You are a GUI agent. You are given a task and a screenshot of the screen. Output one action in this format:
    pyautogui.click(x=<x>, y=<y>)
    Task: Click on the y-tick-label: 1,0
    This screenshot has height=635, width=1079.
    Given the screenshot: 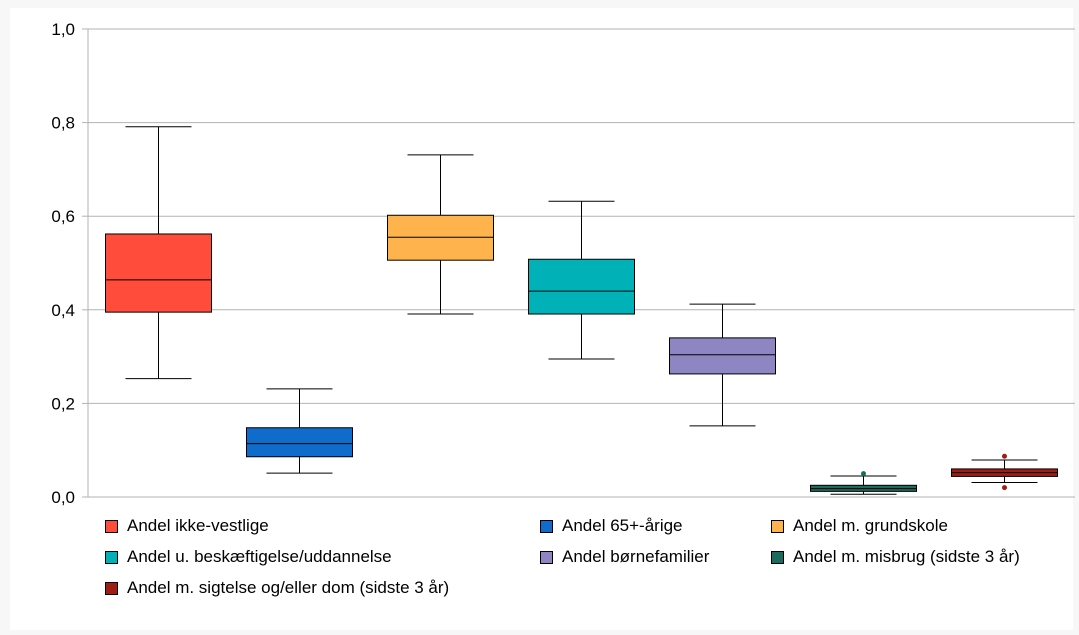 What is the action you would take?
    pyautogui.click(x=63, y=29)
    